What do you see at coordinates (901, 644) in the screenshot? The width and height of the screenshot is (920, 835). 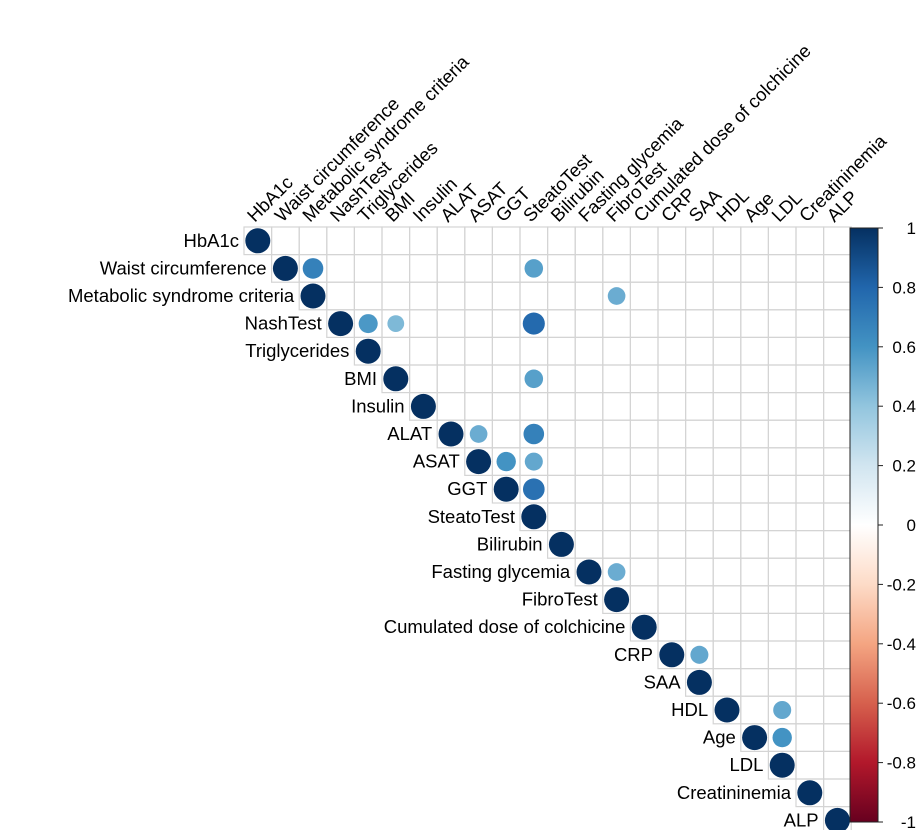 I see `legend-tick-label: -0.4` at bounding box center [901, 644].